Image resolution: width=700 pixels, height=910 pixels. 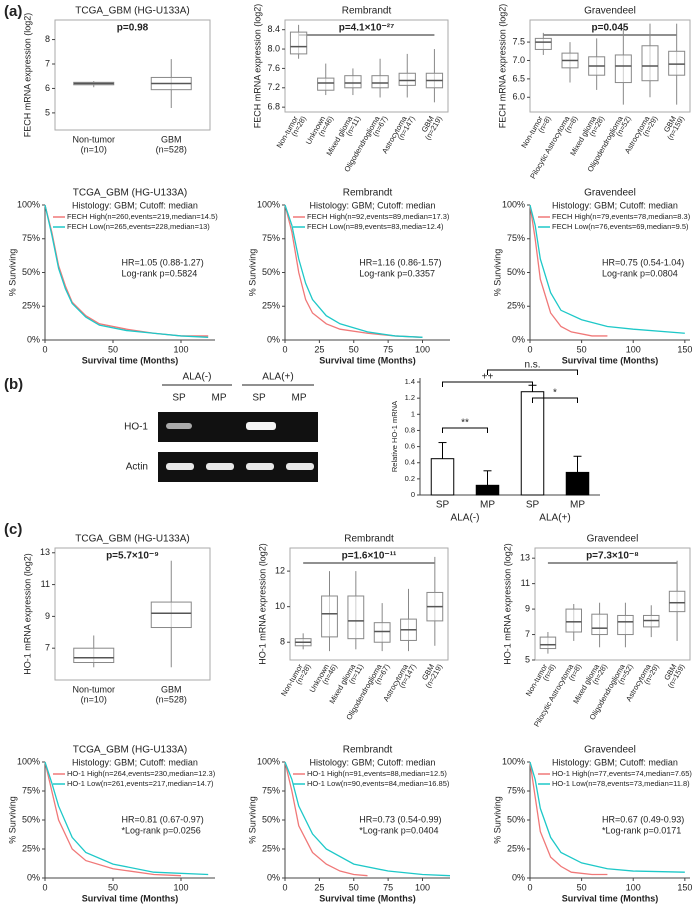 What do you see at coordinates (394, 436) in the screenshot?
I see `y-axis-label: Relative HO-1 mRNA` at bounding box center [394, 436].